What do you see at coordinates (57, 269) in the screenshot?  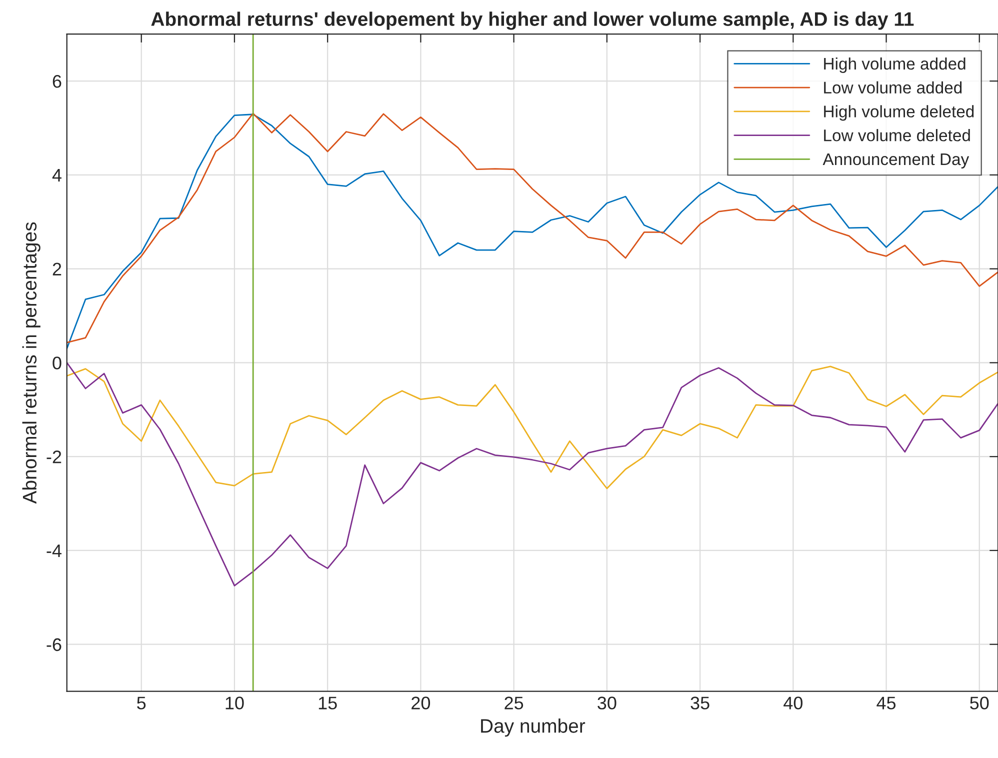 I see `y-tick-label: 2` at bounding box center [57, 269].